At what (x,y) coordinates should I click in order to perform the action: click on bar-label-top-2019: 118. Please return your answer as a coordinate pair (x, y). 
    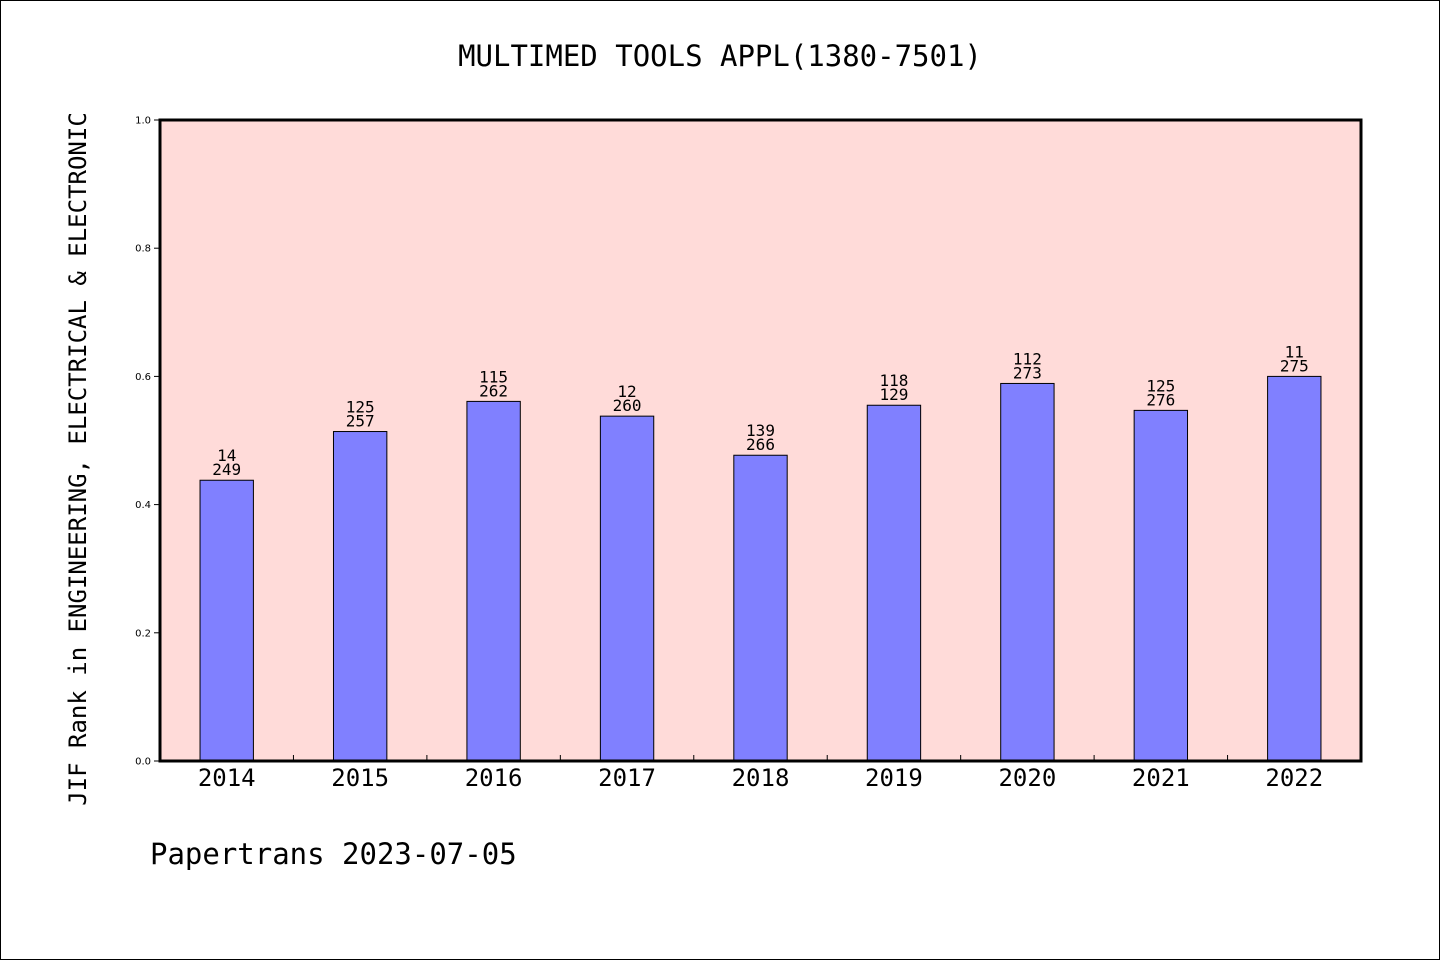
    Looking at the image, I should click on (893, 380).